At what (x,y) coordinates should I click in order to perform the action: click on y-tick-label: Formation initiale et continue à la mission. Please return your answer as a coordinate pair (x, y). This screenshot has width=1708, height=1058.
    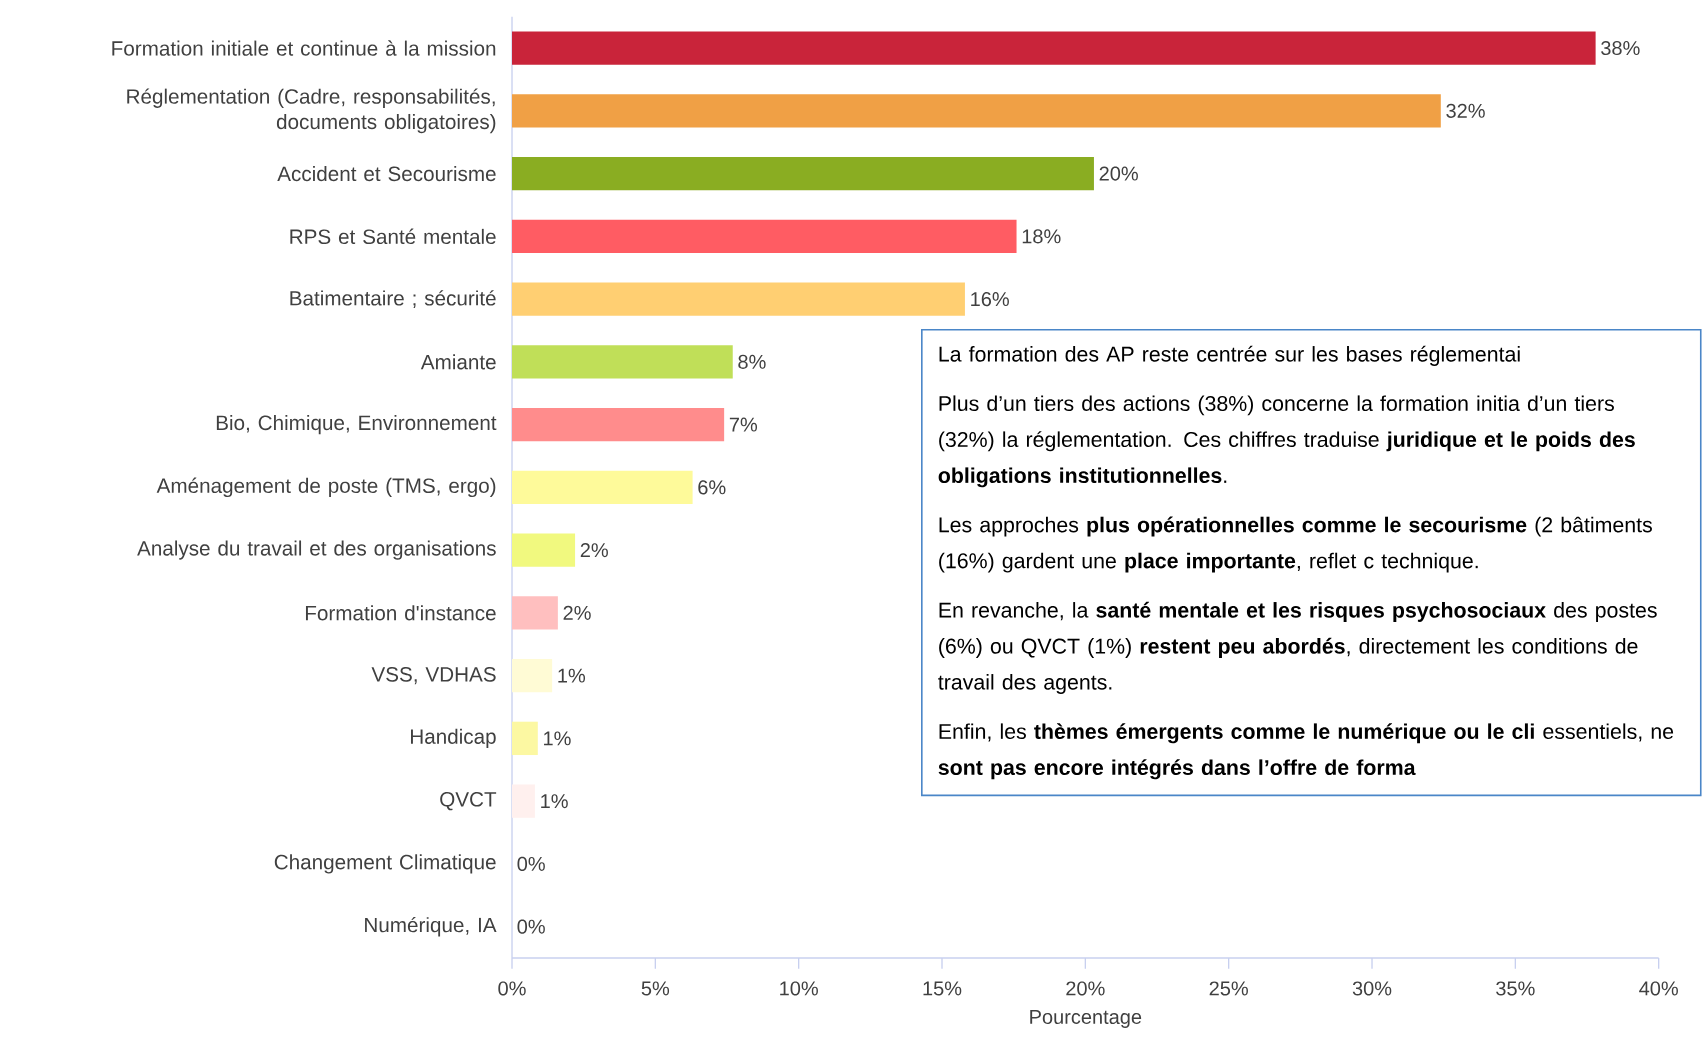
    Looking at the image, I should click on (304, 48).